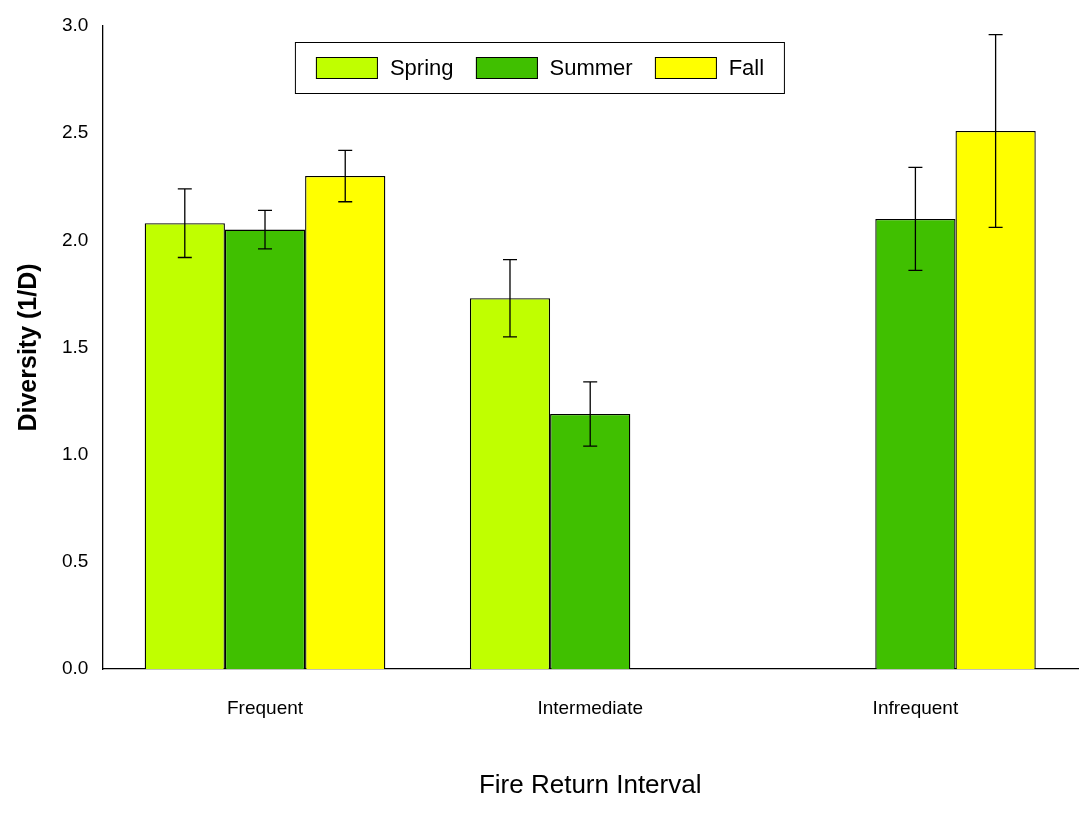 Image resolution: width=1080 pixels, height=815 pixels. Describe the element at coordinates (421, 68) in the screenshot. I see `legend-label: Spring` at that location.